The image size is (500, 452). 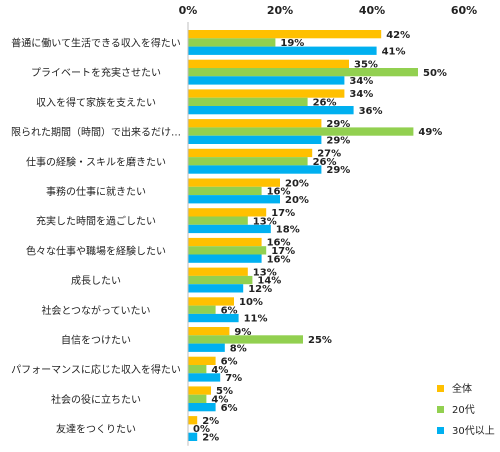 What do you see at coordinates (238, 348) in the screenshot?
I see `data-label: 8%` at bounding box center [238, 348].